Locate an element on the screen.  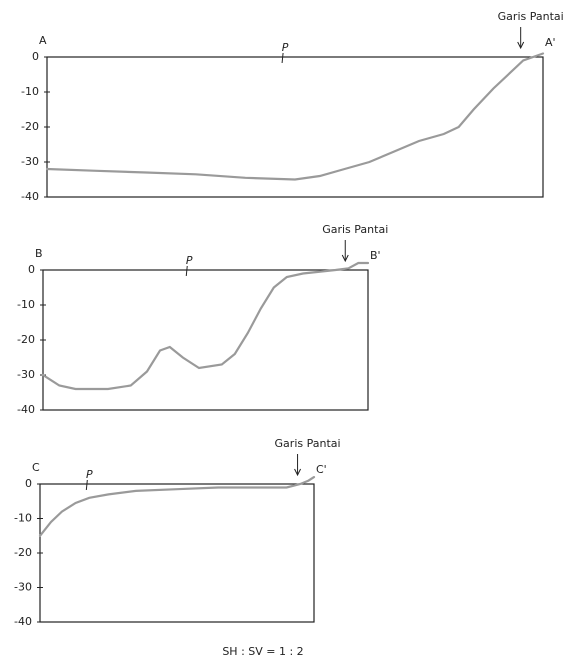
end-label: B' is located at coordinates (375, 255).